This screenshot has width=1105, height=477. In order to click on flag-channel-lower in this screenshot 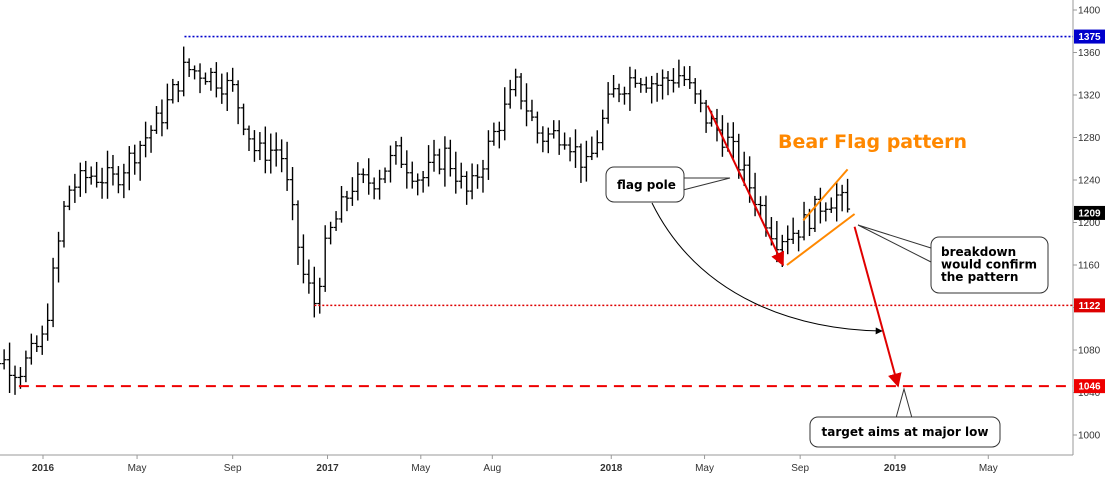, I will do `click(821, 239)`.